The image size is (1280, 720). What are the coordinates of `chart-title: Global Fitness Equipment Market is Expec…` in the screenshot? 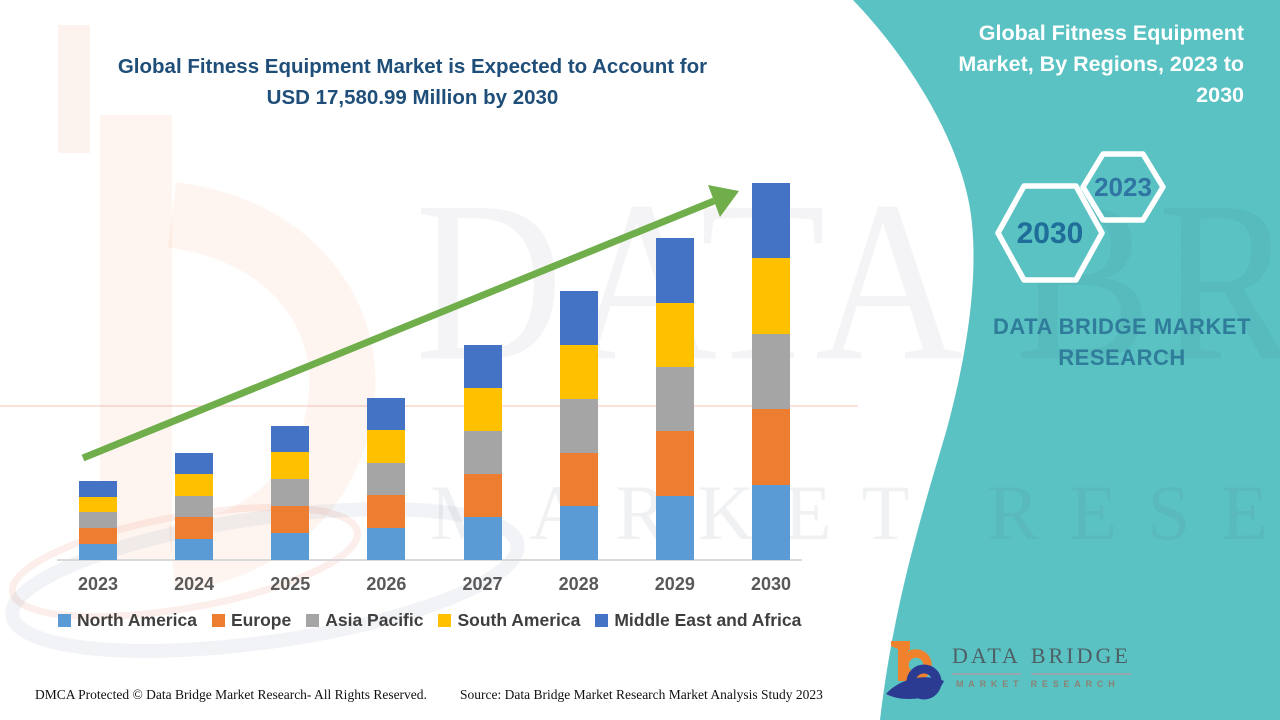 It's located at (412, 82).